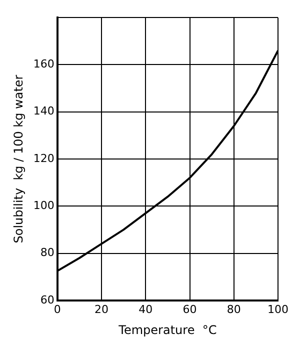 The image size is (300, 350). What do you see at coordinates (43, 158) in the screenshot?
I see `y-tick-label: 120` at bounding box center [43, 158].